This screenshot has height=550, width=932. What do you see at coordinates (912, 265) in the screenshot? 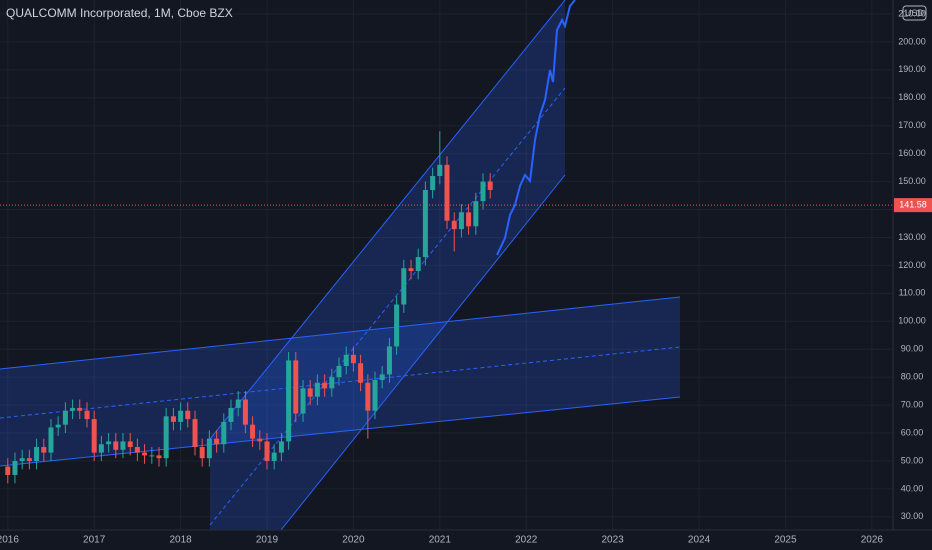
I see `y-tick-label: 120.00` at bounding box center [912, 265].